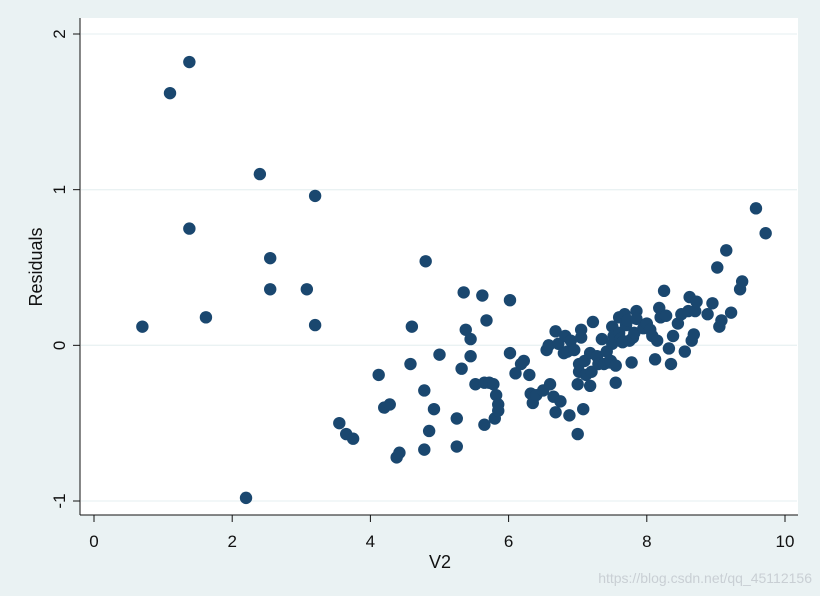 The image size is (820, 596). I want to click on y-tick-label: -1, so click(59, 500).